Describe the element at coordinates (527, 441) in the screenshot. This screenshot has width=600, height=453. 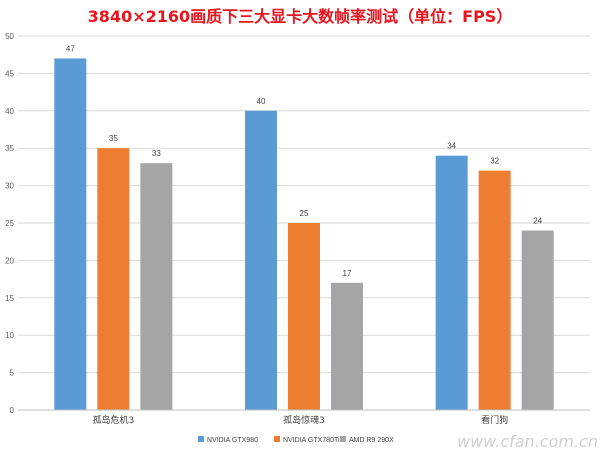
I see `watermark: www.cfan.com.cn` at that location.